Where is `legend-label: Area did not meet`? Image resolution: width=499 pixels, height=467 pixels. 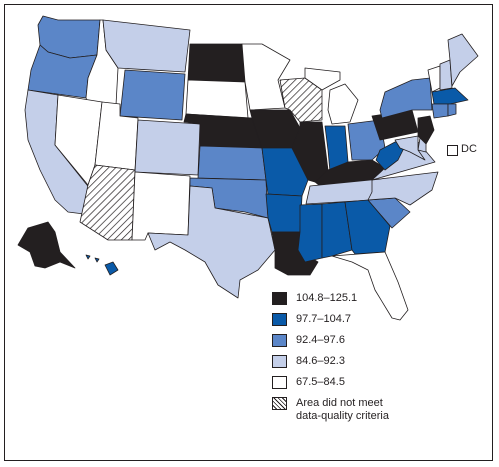 legend-label: Area did not meet is located at coordinates (339, 403).